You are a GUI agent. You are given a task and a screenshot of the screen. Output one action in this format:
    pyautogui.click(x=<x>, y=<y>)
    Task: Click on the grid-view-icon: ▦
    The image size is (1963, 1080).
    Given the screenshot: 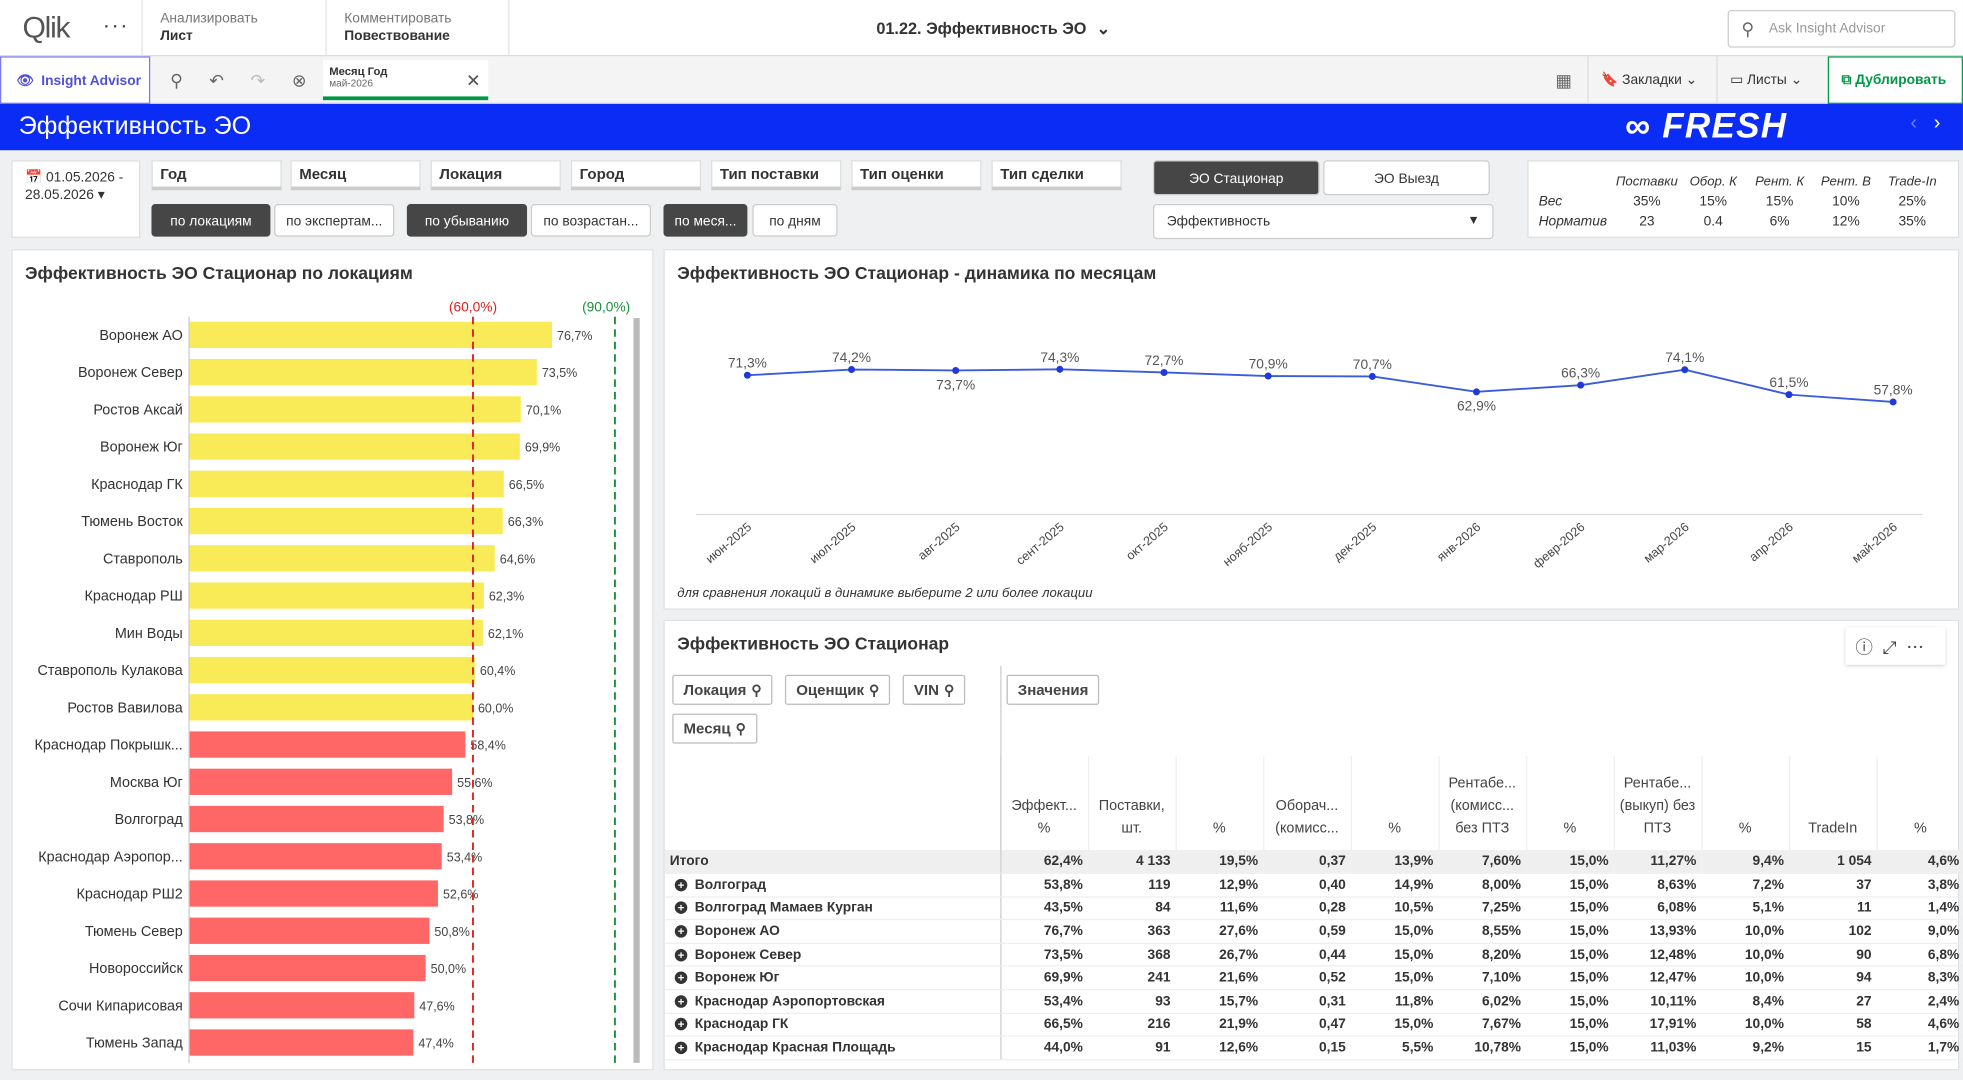 What is the action you would take?
    pyautogui.click(x=1563, y=80)
    